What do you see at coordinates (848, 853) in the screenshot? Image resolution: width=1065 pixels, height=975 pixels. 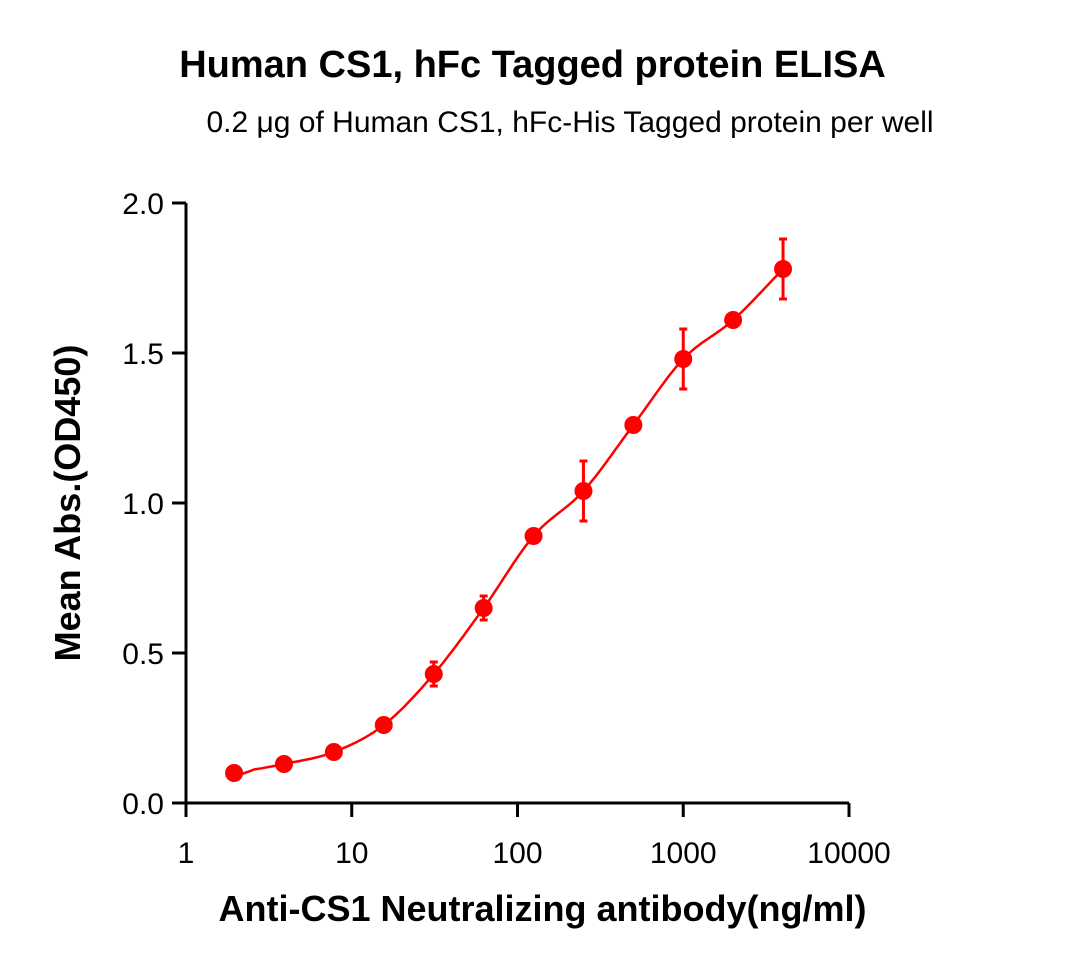 I see `x-tick-label: 10000` at bounding box center [848, 853].